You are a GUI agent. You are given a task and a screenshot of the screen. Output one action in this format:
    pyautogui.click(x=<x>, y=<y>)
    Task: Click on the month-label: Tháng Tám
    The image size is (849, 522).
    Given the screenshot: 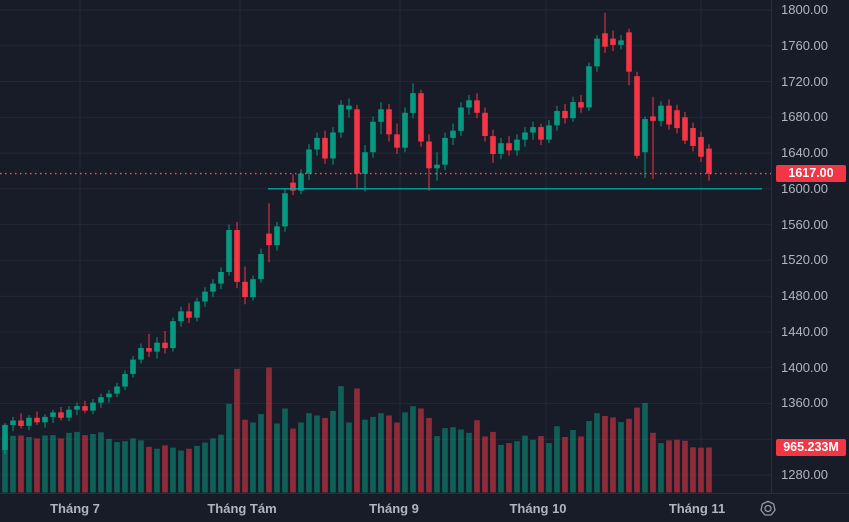 What is the action you would take?
    pyautogui.click(x=242, y=508)
    